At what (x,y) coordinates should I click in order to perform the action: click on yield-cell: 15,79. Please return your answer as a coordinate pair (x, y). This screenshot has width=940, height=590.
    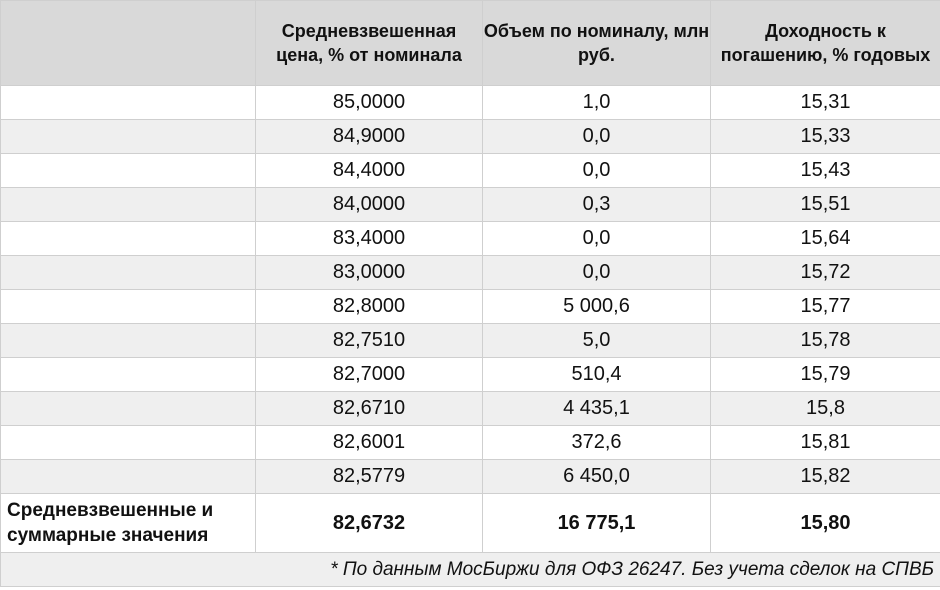
    Looking at the image, I should click on (825, 374).